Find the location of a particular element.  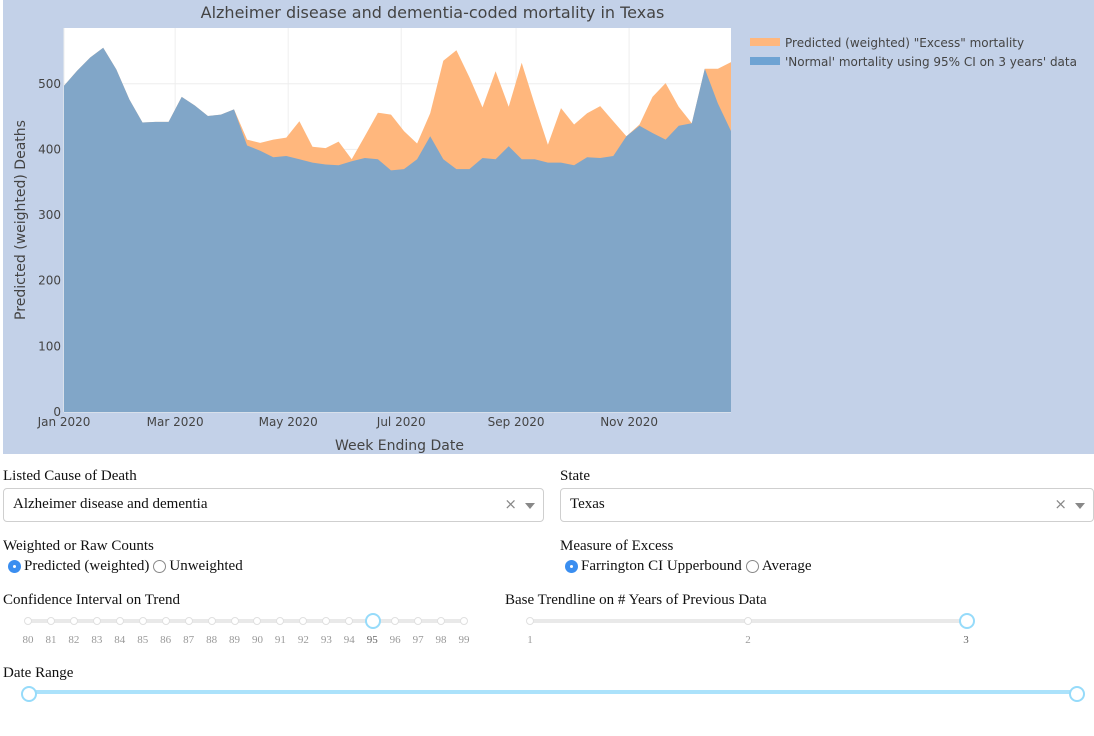

date-range-slider is located at coordinates (553, 694).